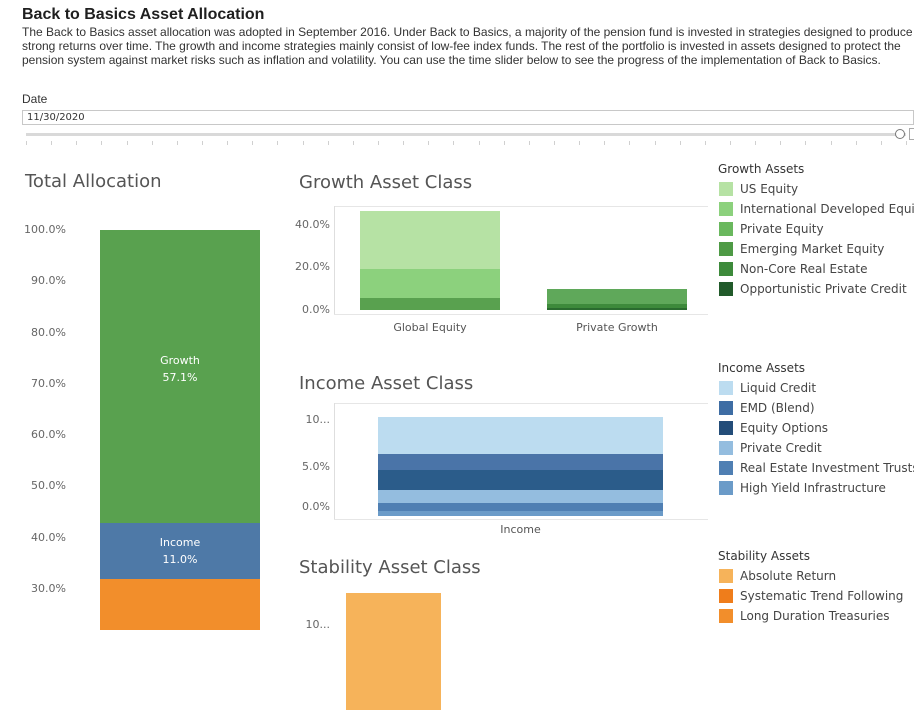  Describe the element at coordinates (520, 435) in the screenshot. I see `income-bar-liquid-credit` at that location.